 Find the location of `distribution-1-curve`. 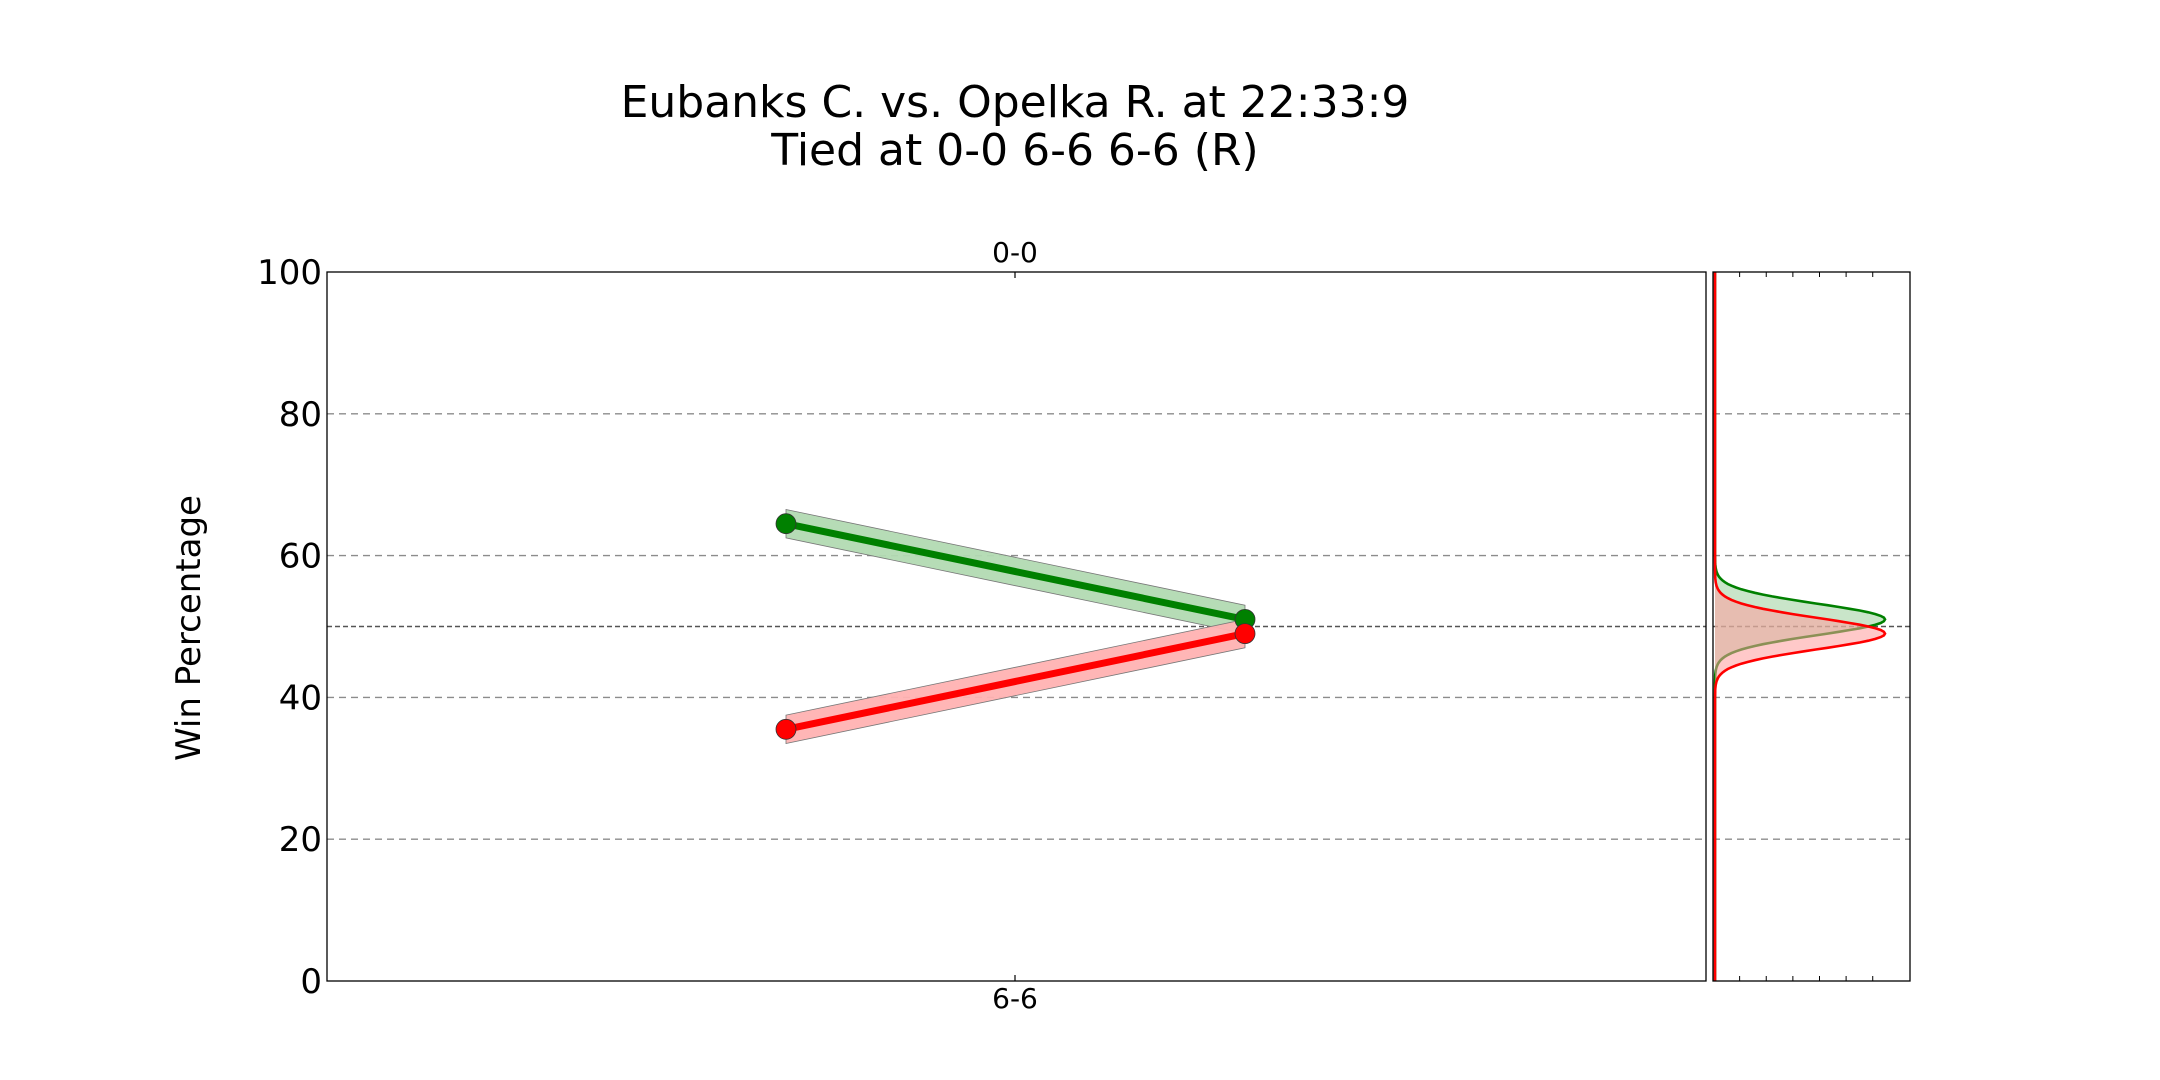

distribution-1-curve is located at coordinates (1800, 626).